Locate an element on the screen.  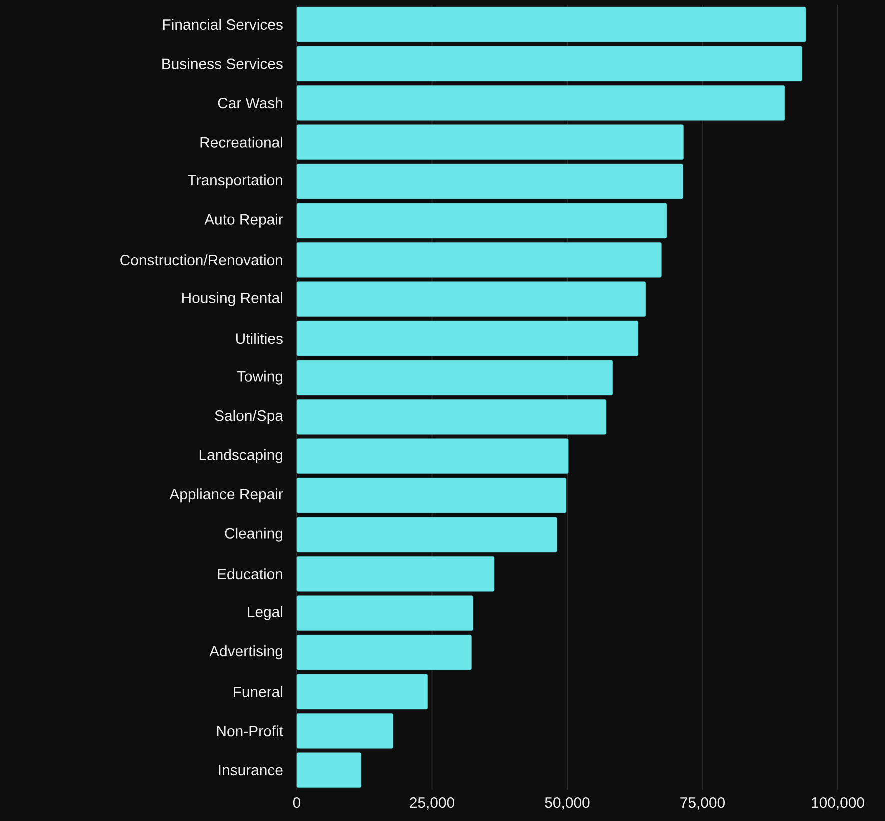
x-tick-label: 75,000 is located at coordinates (703, 804).